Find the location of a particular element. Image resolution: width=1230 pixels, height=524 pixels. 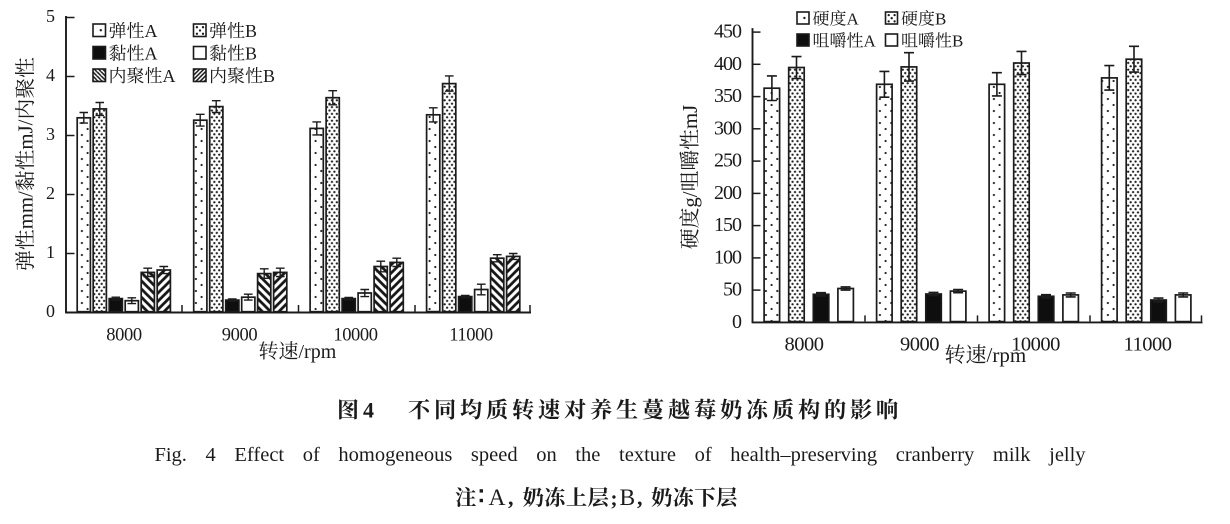

svg-text: 150 is located at coordinates (728, 225).